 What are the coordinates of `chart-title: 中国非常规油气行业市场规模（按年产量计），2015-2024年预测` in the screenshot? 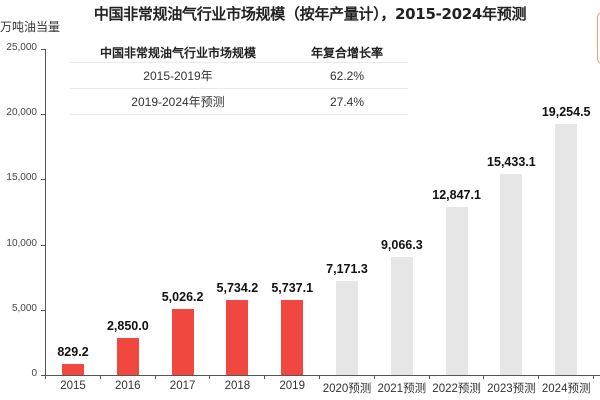 It's located at (310, 14).